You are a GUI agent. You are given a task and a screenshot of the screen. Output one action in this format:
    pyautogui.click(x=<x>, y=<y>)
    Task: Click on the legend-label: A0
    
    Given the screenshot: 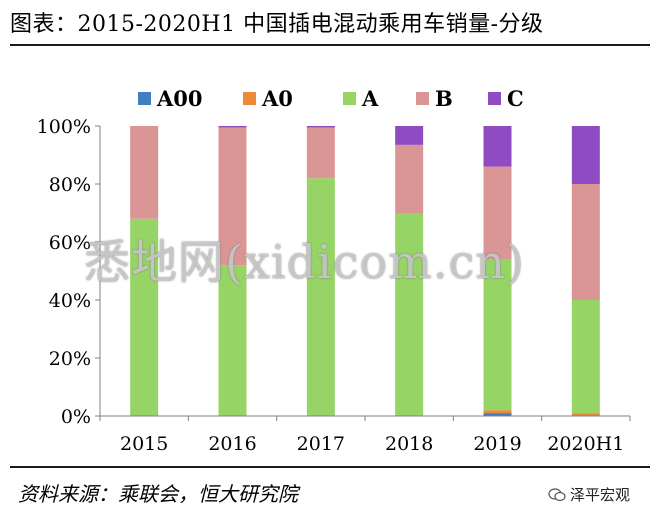 What is the action you would take?
    pyautogui.click(x=277, y=98)
    